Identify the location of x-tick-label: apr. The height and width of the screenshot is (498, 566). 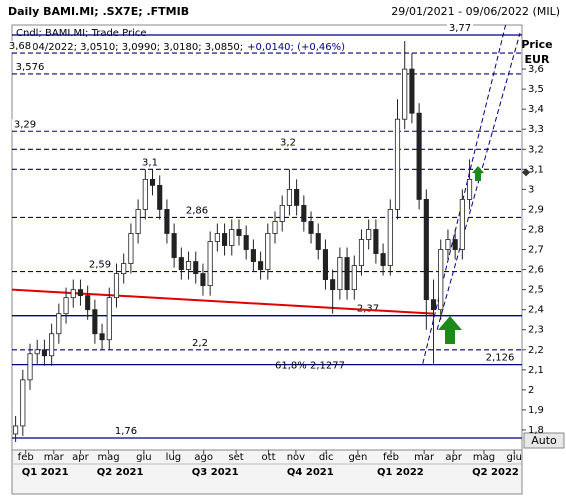
(453, 457).